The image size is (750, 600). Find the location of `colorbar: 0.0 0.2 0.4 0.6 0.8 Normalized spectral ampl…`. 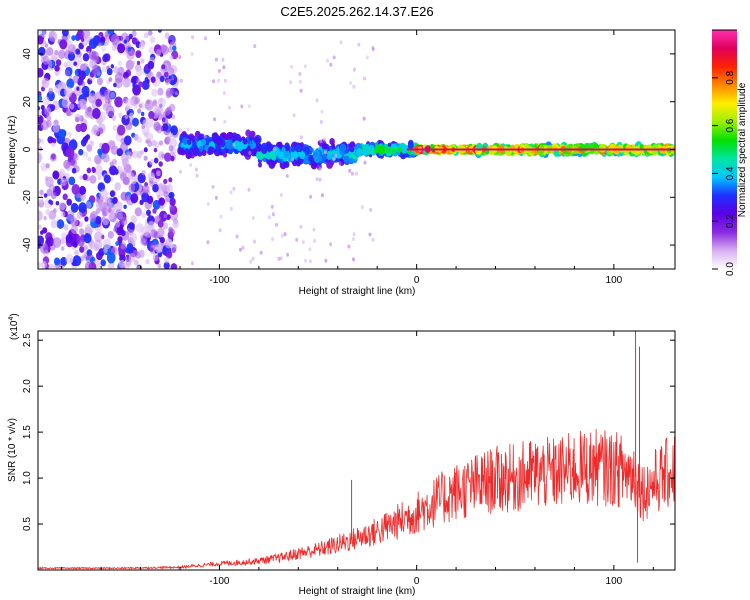

colorbar: 0.0 0.2 0.4 0.6 0.8 Normalized spectral ampl… is located at coordinates (730, 152).